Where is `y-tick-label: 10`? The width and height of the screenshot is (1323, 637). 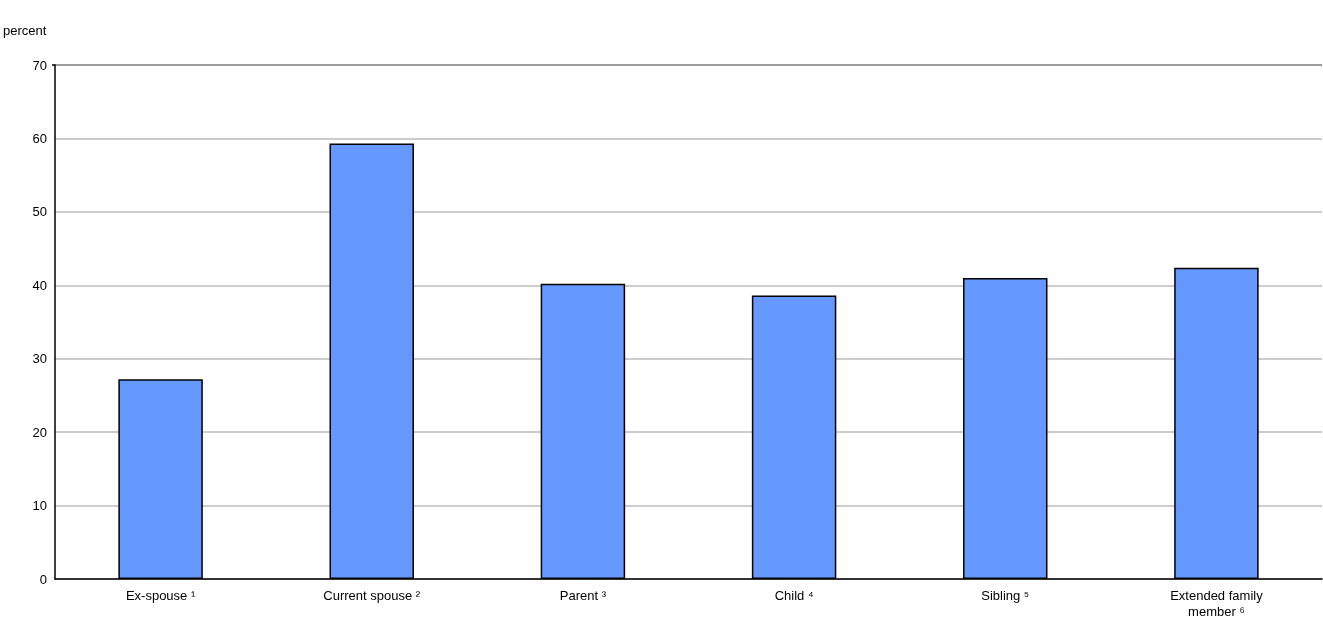
y-tick-label: 10 is located at coordinates (39, 506).